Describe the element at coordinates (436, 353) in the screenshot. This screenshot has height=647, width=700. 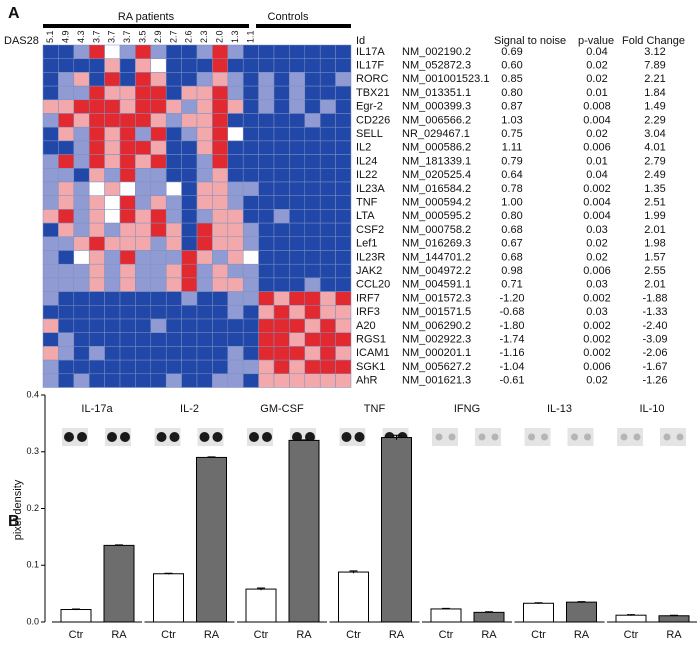
I see `accession: NM_000201.1` at that location.